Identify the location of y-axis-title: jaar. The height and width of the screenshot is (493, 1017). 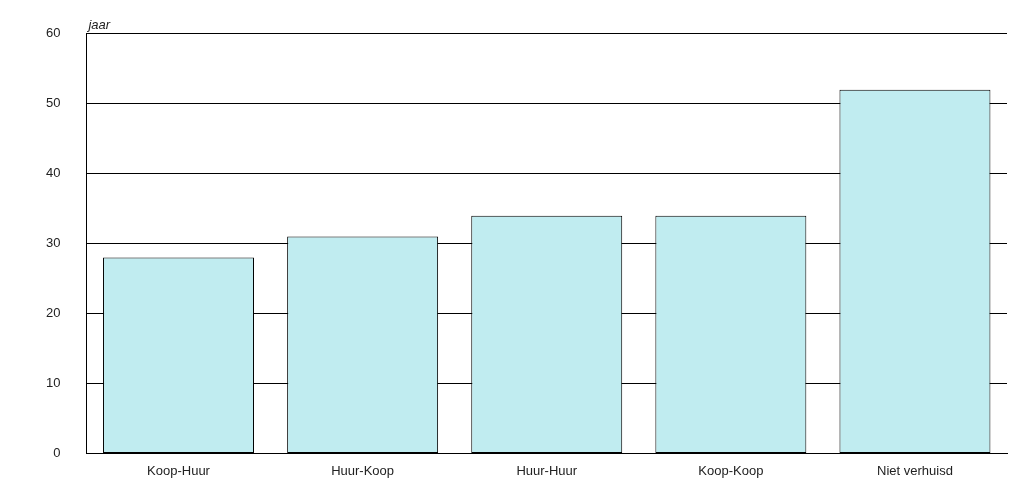
(98, 24).